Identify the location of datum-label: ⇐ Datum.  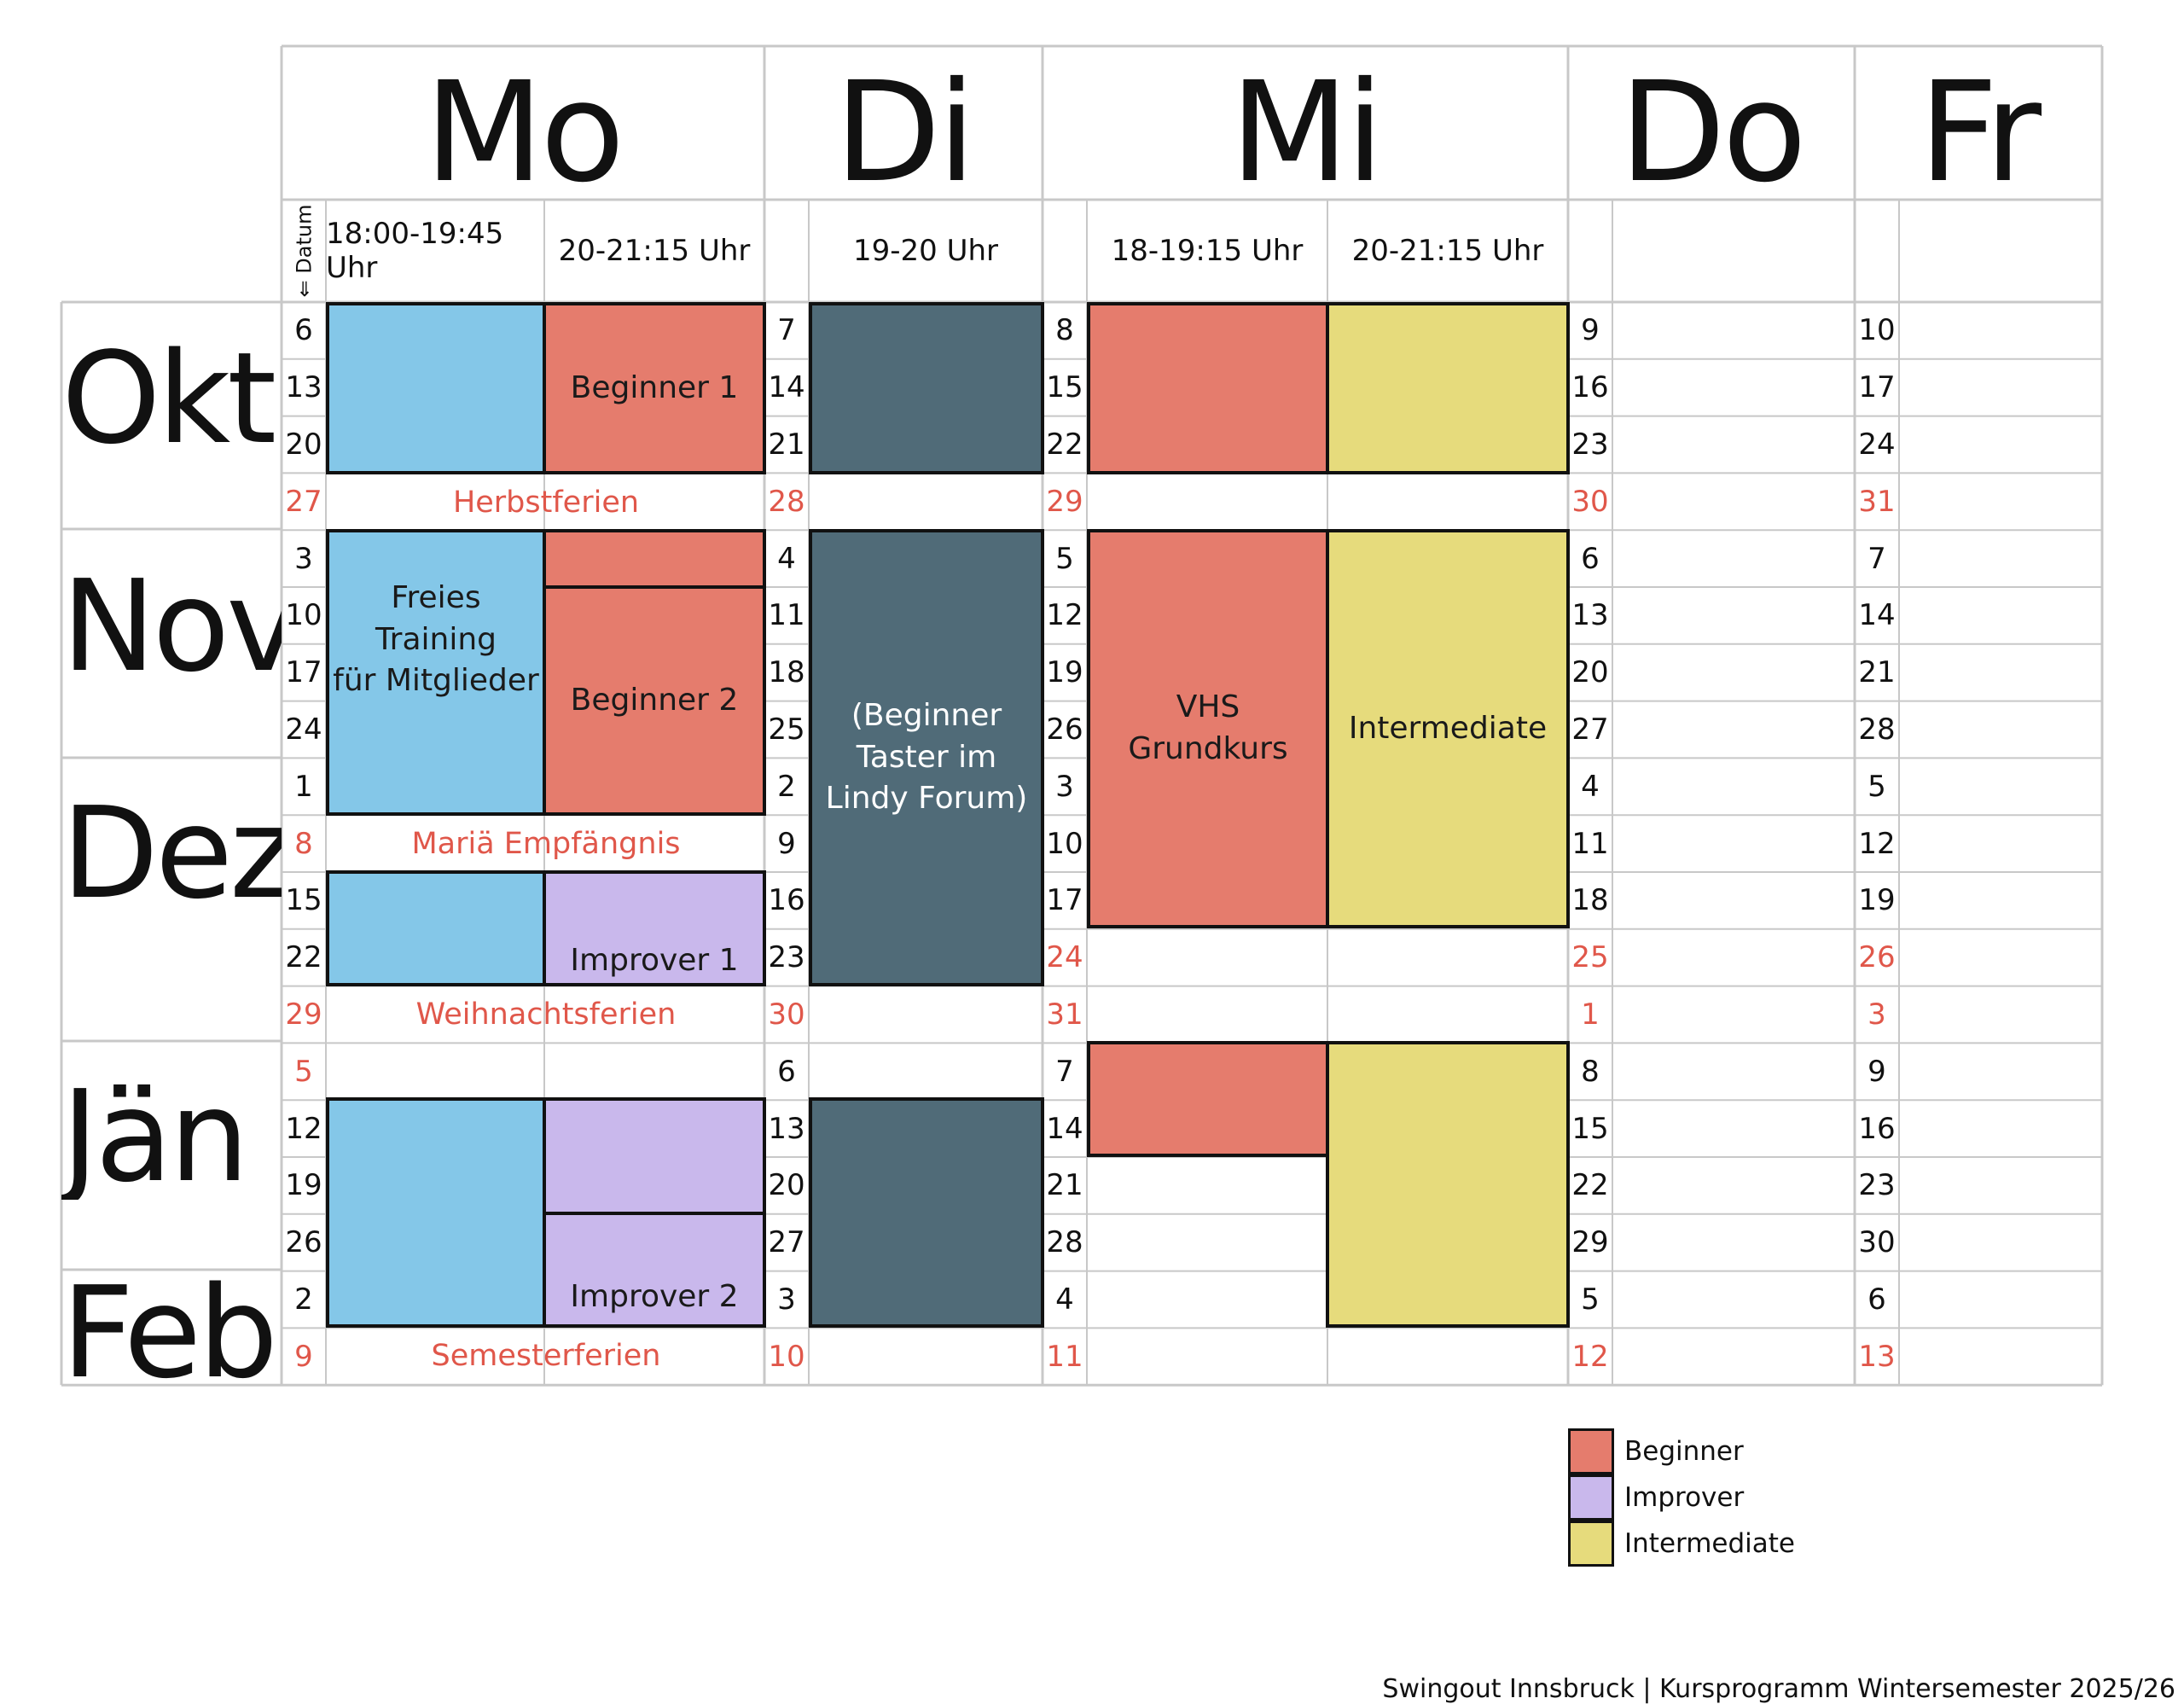
(304, 251).